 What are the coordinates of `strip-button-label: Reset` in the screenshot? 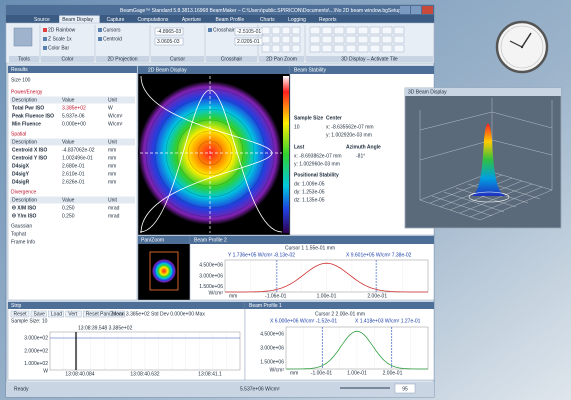 It's located at (21, 314).